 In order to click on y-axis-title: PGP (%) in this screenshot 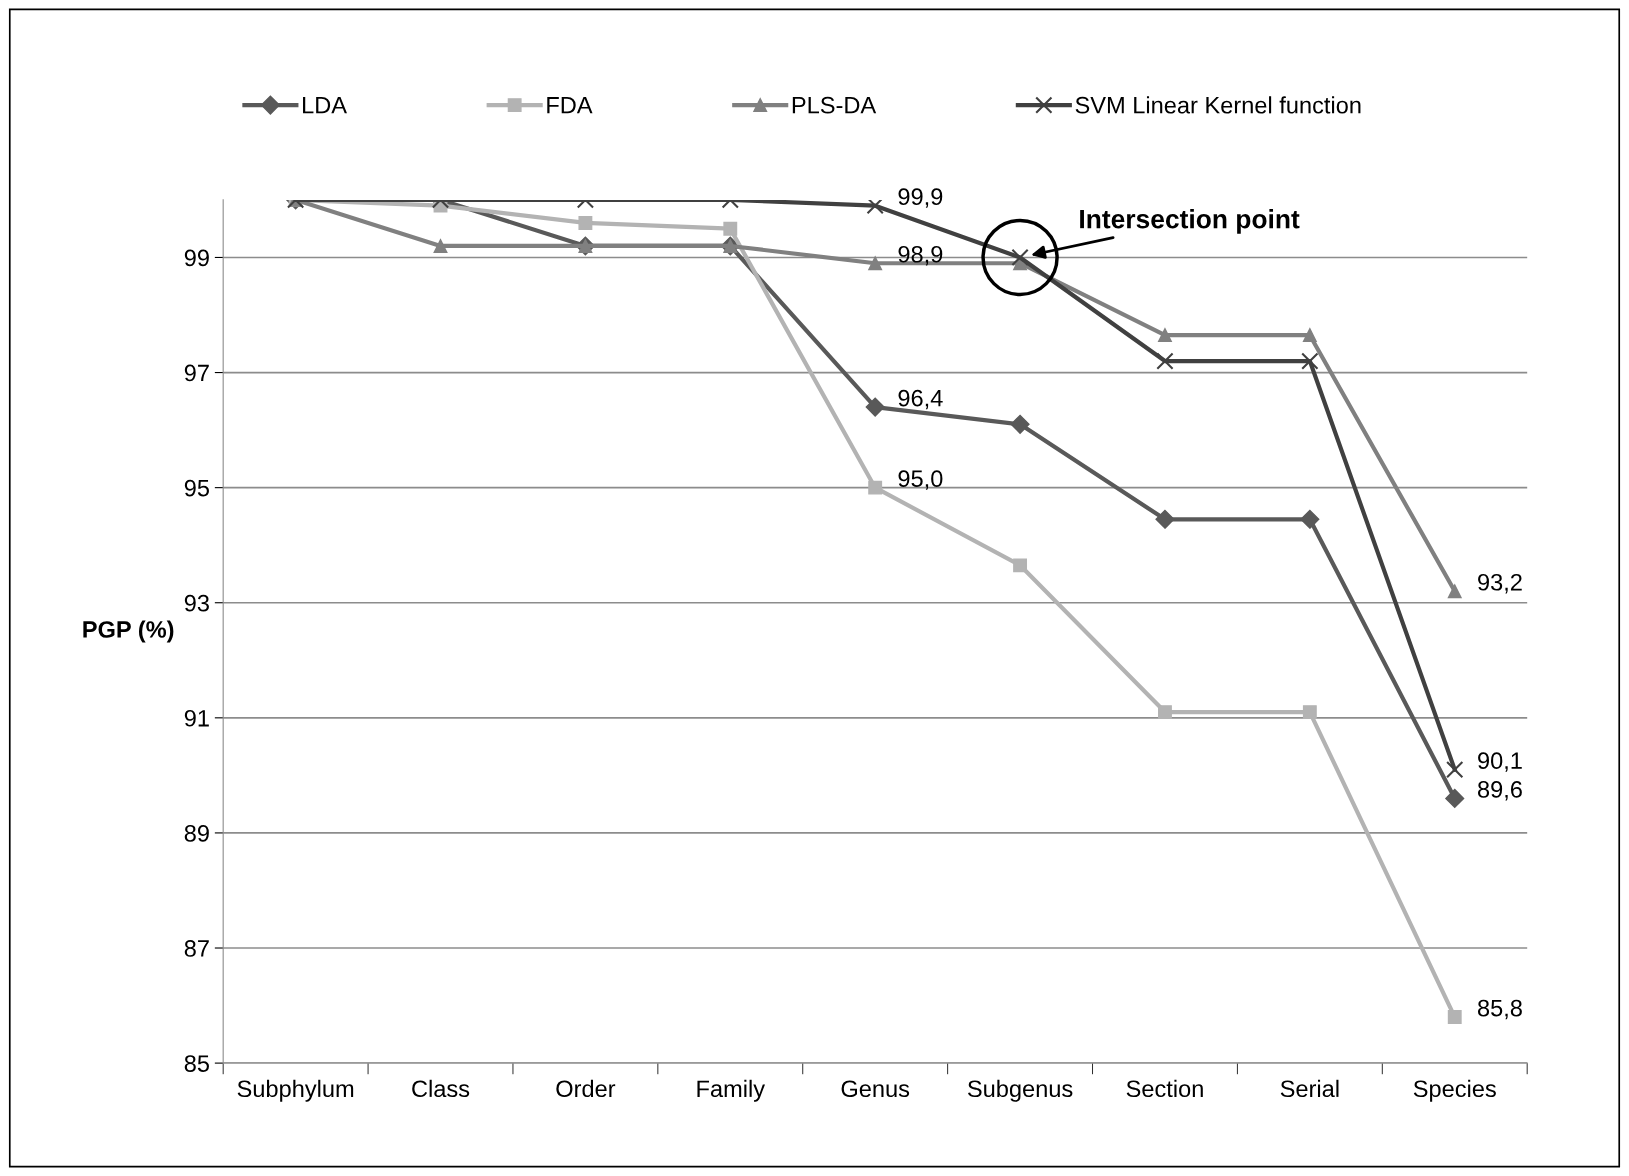, I will do `click(128, 631)`.